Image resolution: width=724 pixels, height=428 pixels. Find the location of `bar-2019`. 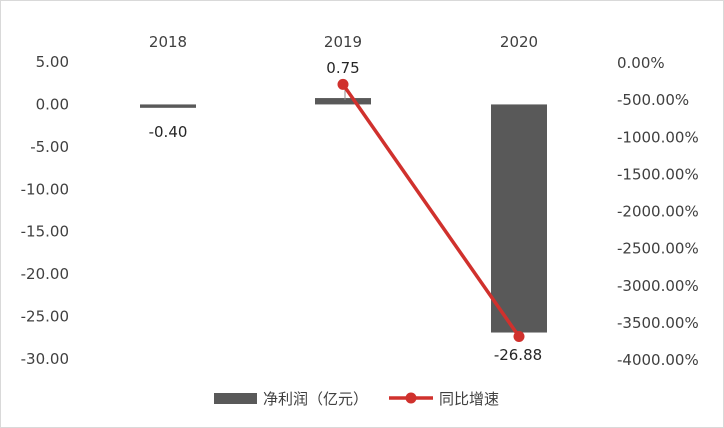

bar-2019 is located at coordinates (343, 101).